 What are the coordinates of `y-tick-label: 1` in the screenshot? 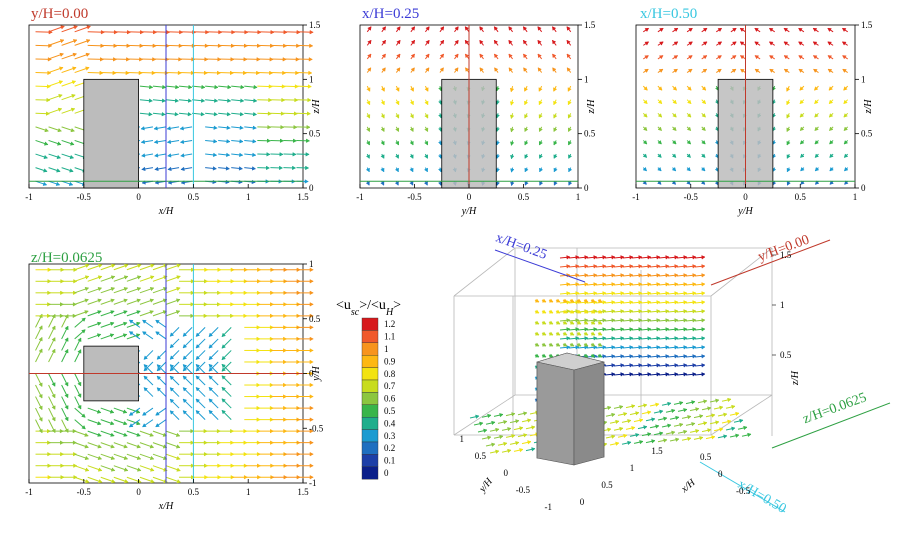 It's located at (863, 79).